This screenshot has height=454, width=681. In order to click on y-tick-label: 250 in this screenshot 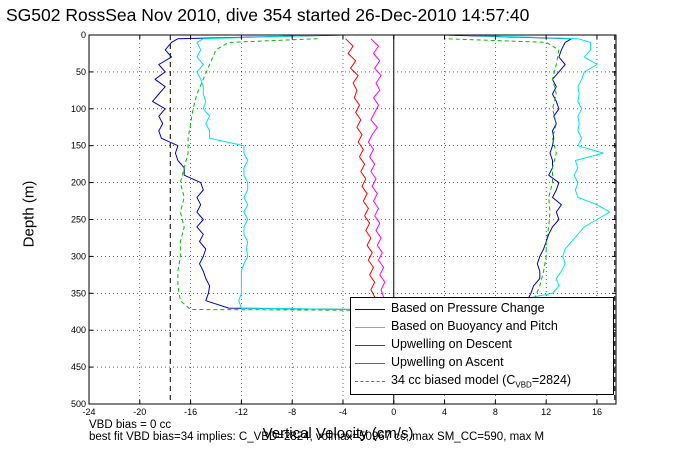, I will do `click(78, 220)`.